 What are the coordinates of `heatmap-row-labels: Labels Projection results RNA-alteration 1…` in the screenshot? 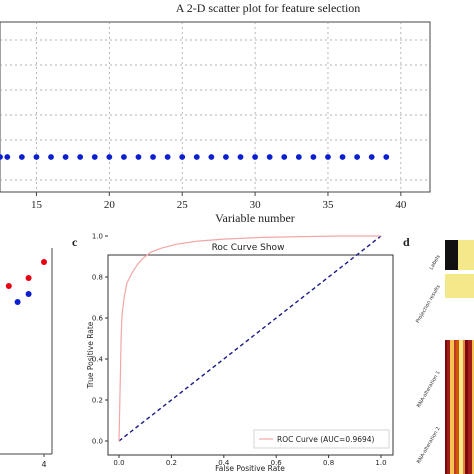 It's located at (428, 359).